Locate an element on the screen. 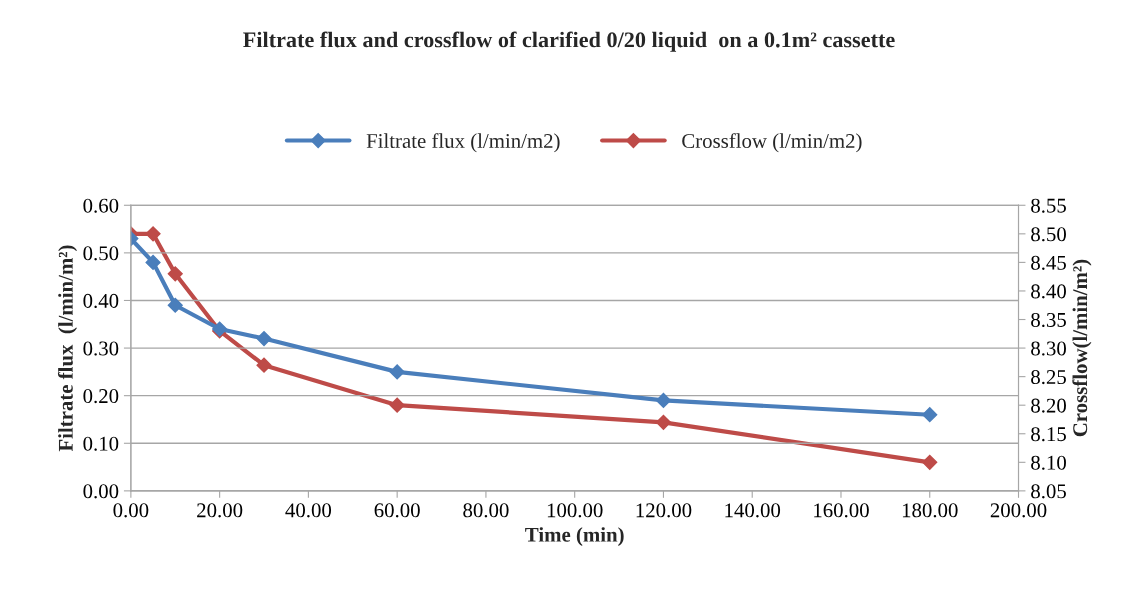 The width and height of the screenshot is (1138, 595). x-tick-label: 120.00 is located at coordinates (664, 510).